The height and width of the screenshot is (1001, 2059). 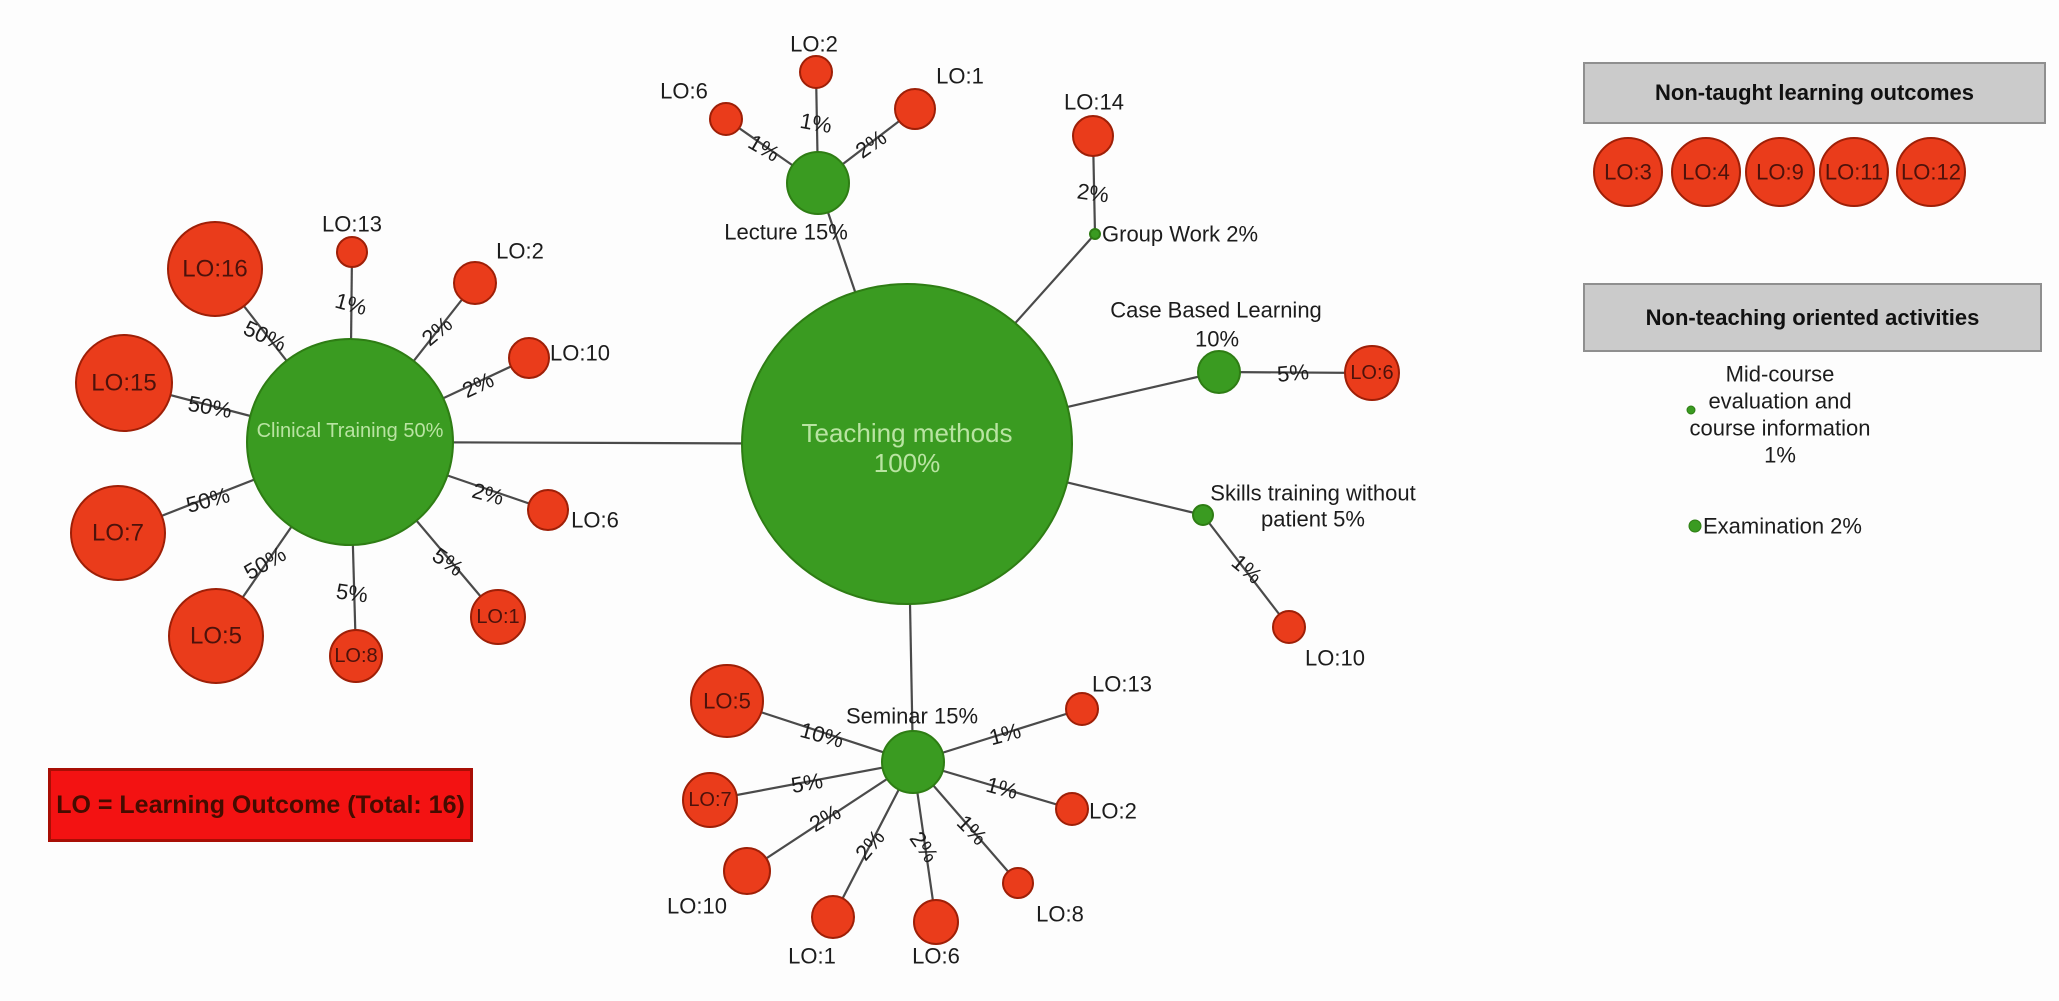 What do you see at coordinates (352, 592) in the screenshot?
I see `edge-label-clinical-lo8: 5%` at bounding box center [352, 592].